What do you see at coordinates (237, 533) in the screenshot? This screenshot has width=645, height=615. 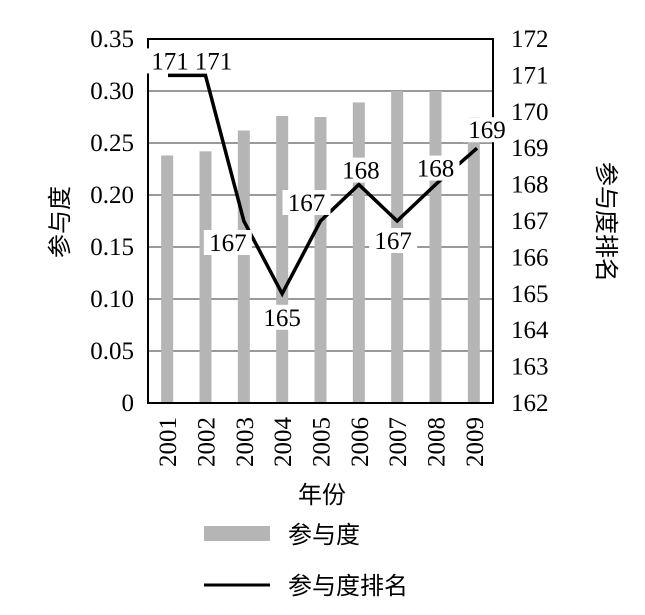 I see `legend-swatch-bar` at bounding box center [237, 533].